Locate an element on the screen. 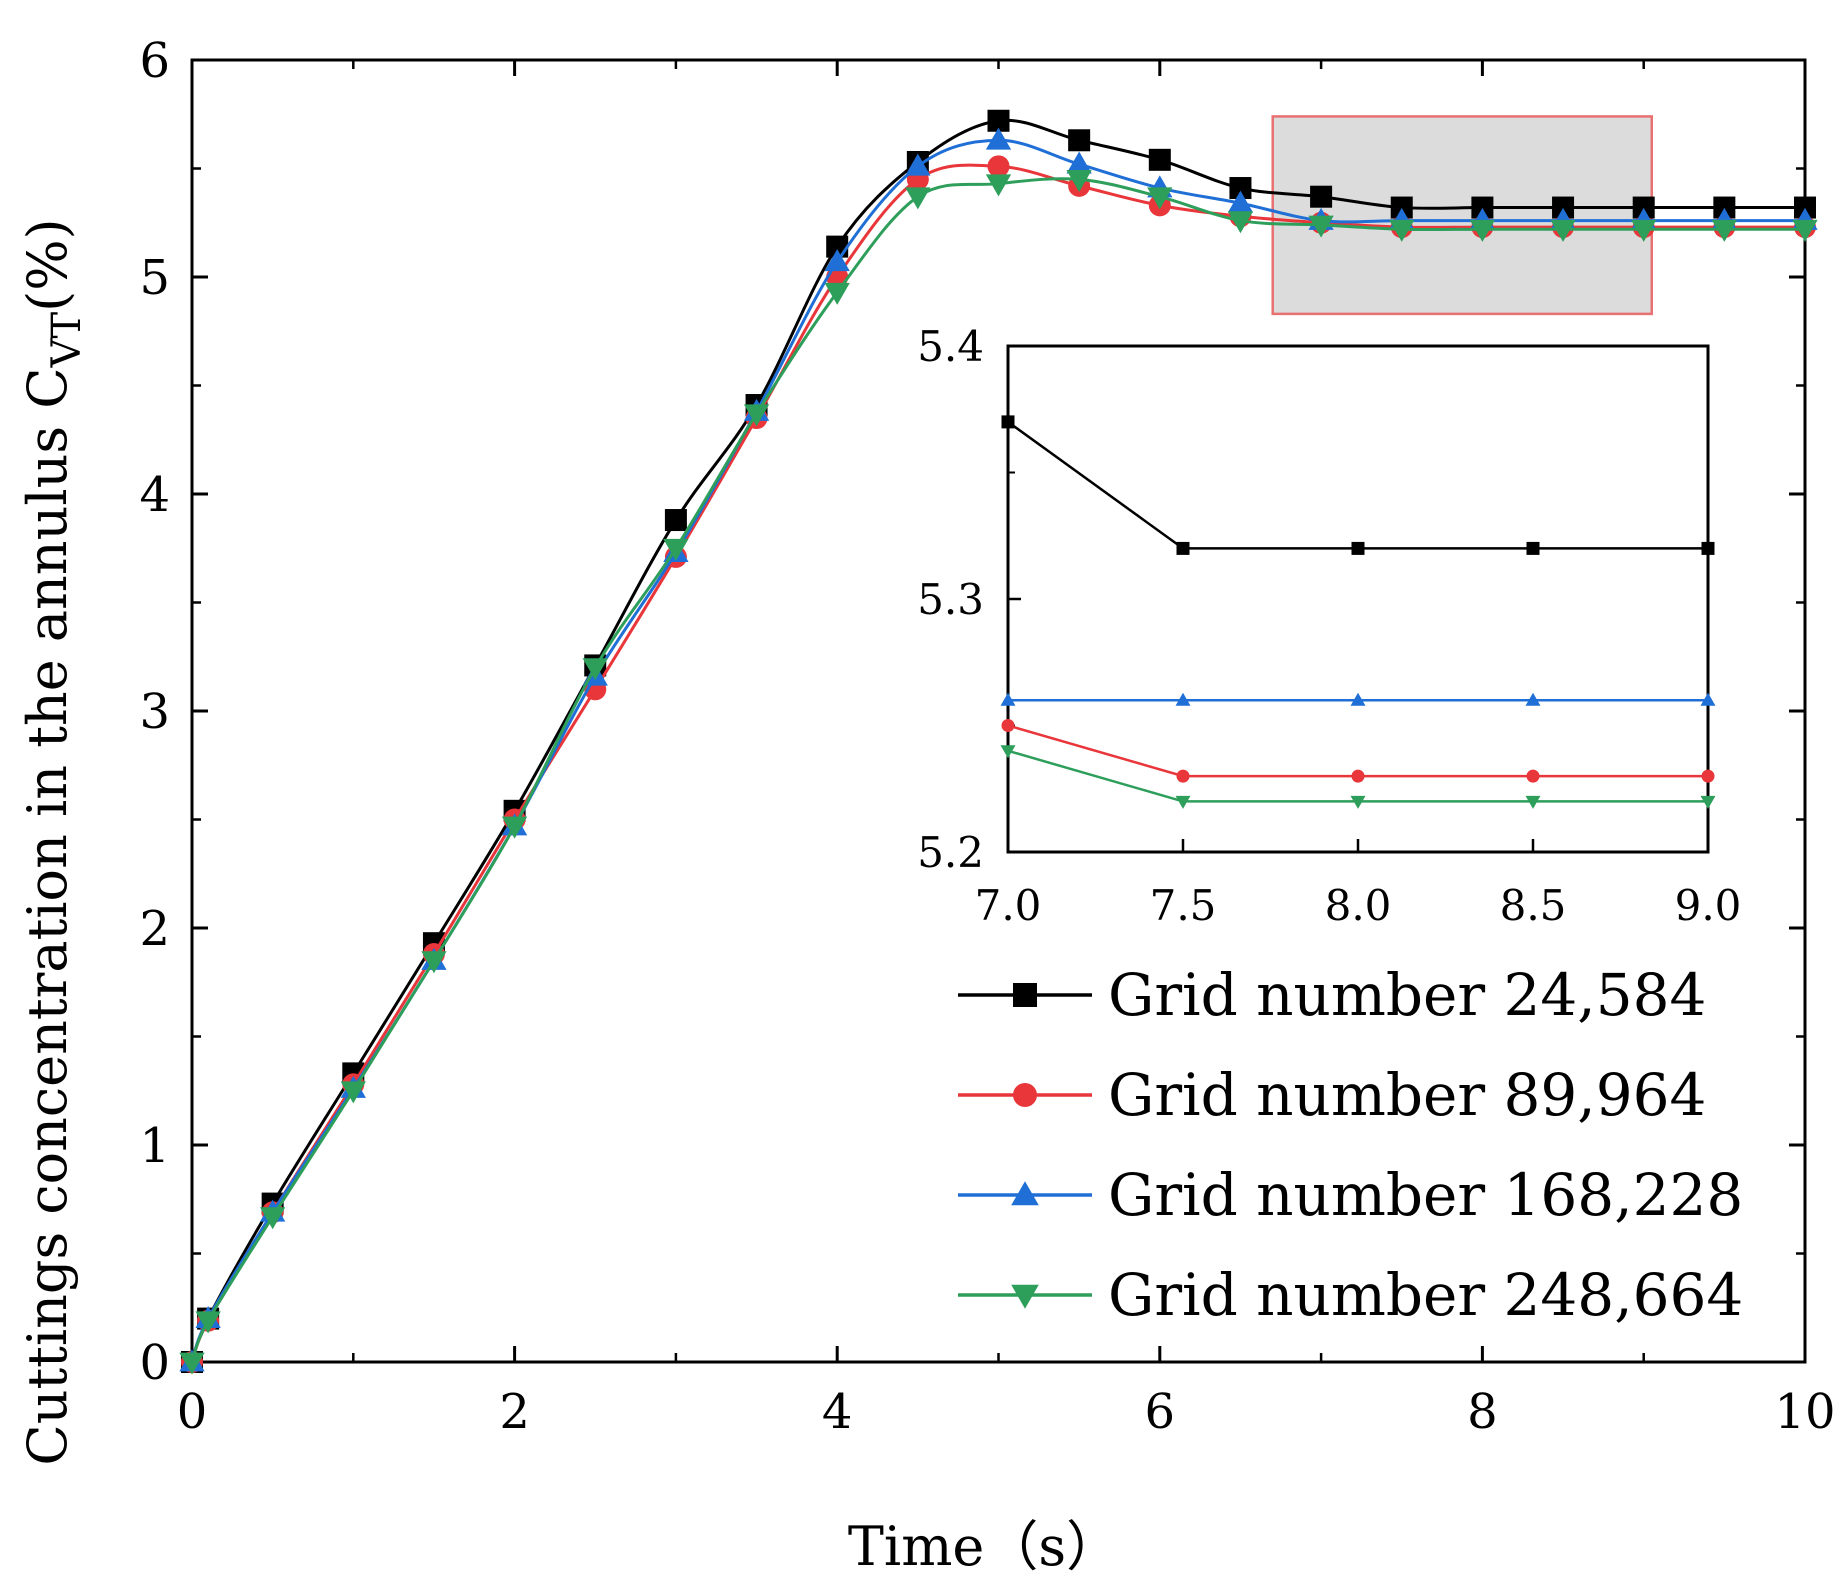 The image size is (1841, 1593). y-tick-label: 2 is located at coordinates (154, 929).